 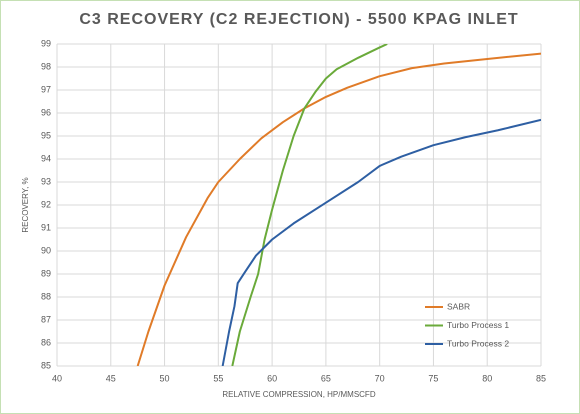 I want to click on y-axis-title: RECOVERY, %, so click(x=25, y=204).